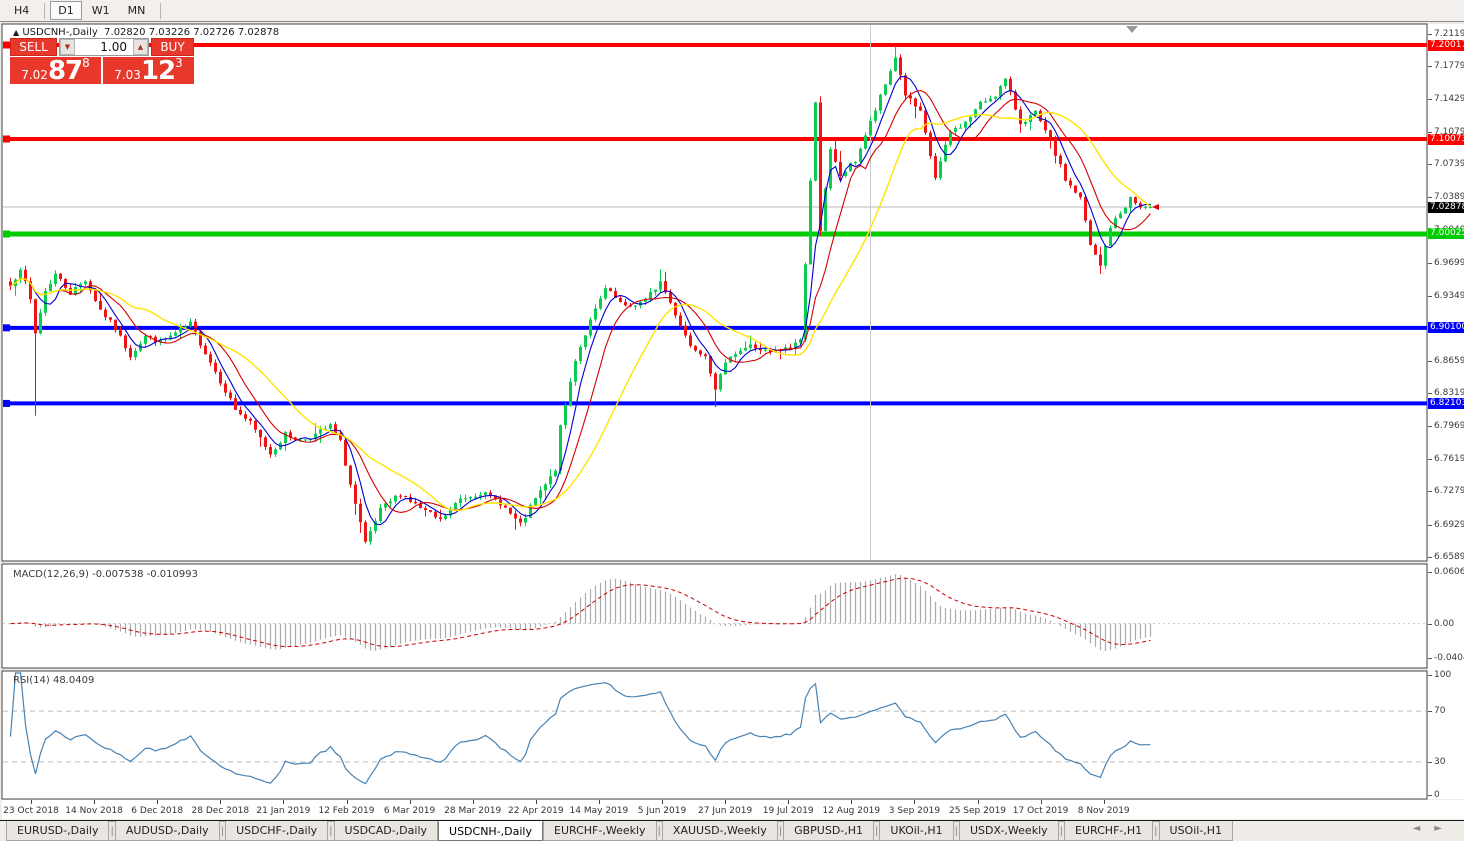 This screenshot has height=841, width=1464. What do you see at coordinates (140, 47) in the screenshot?
I see `volume-increase-icon: ▲` at bounding box center [140, 47].